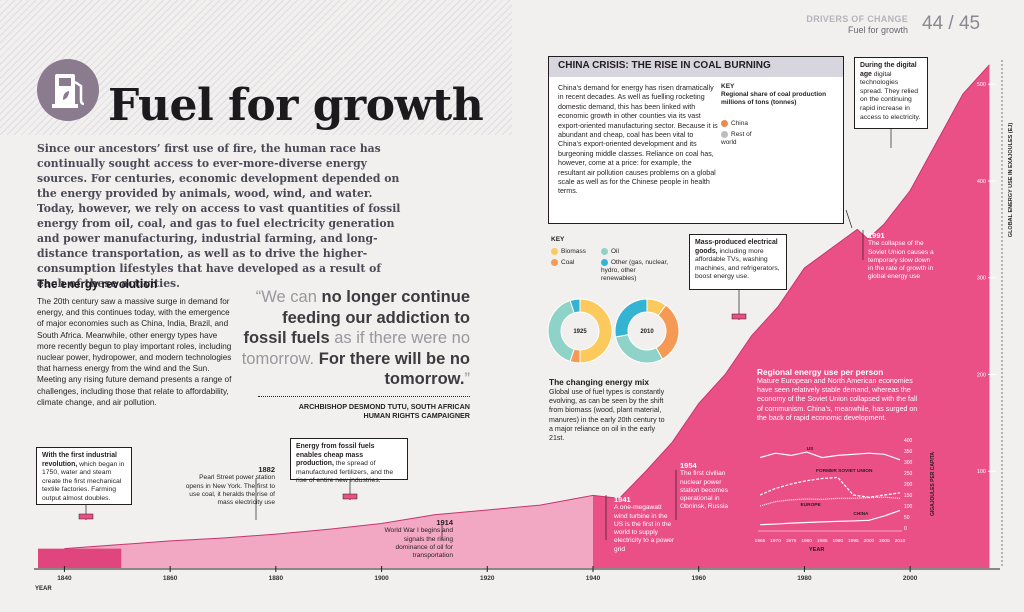 The width and height of the screenshot is (1024, 612). What do you see at coordinates (822, 541) in the screenshot?
I see `regional-x-1985: 1985` at bounding box center [822, 541].